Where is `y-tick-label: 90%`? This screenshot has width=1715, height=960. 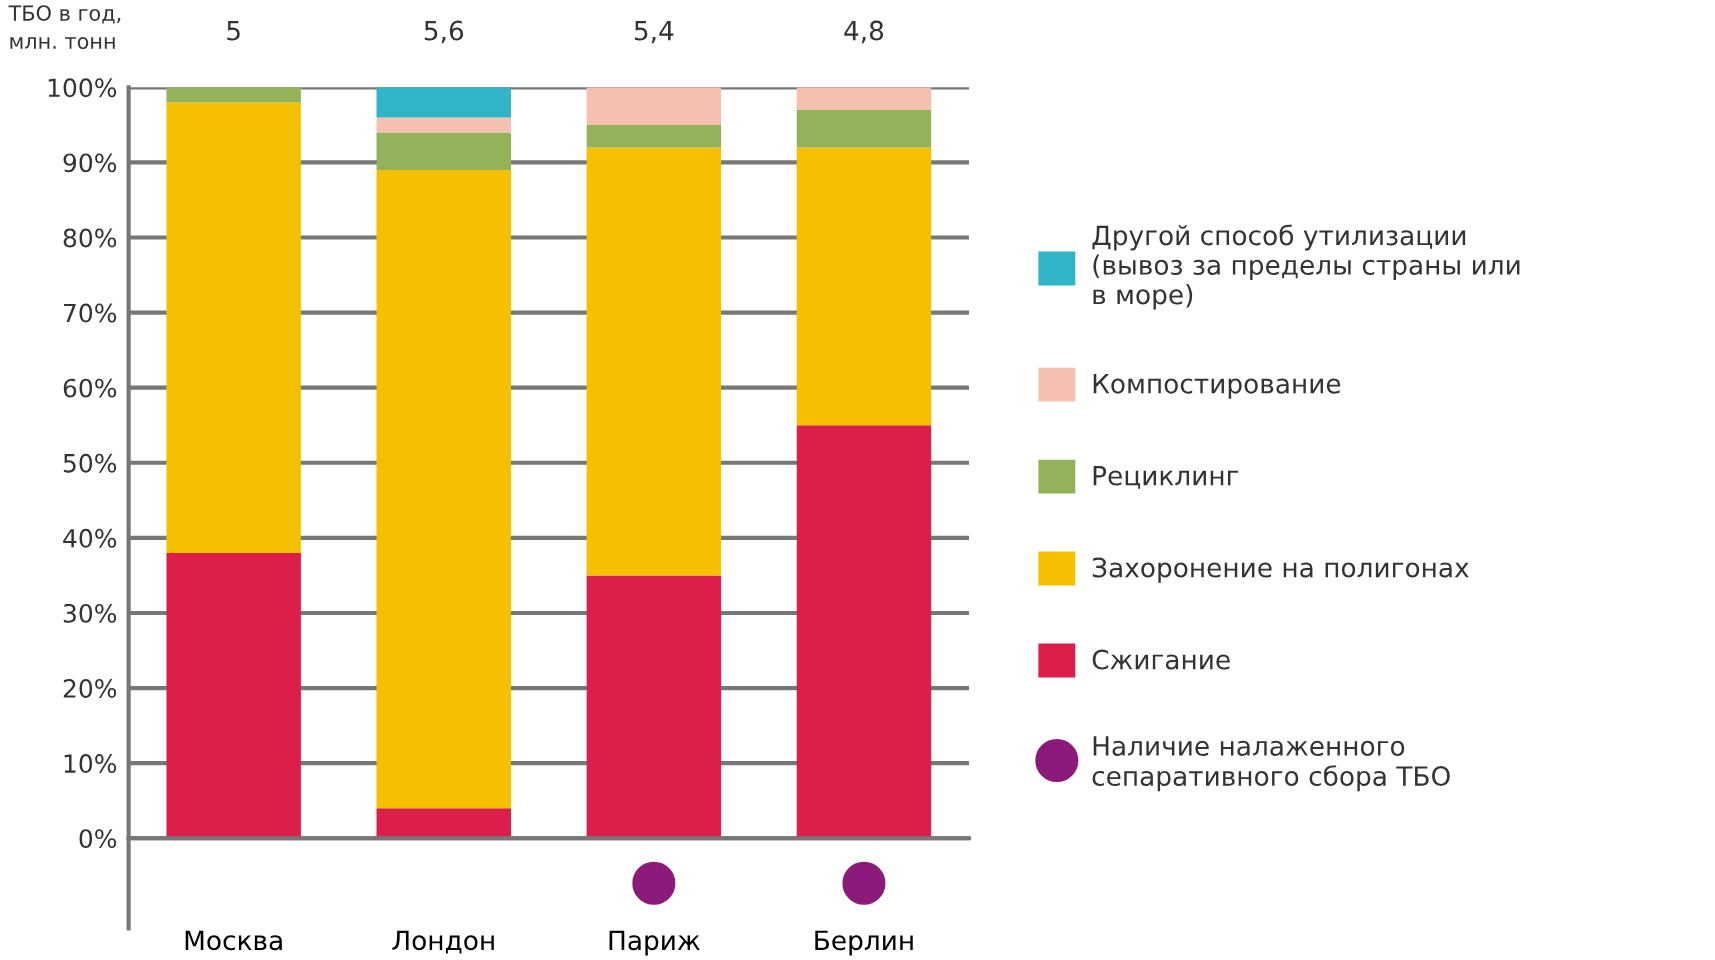
y-tick-label: 90% is located at coordinates (90, 163).